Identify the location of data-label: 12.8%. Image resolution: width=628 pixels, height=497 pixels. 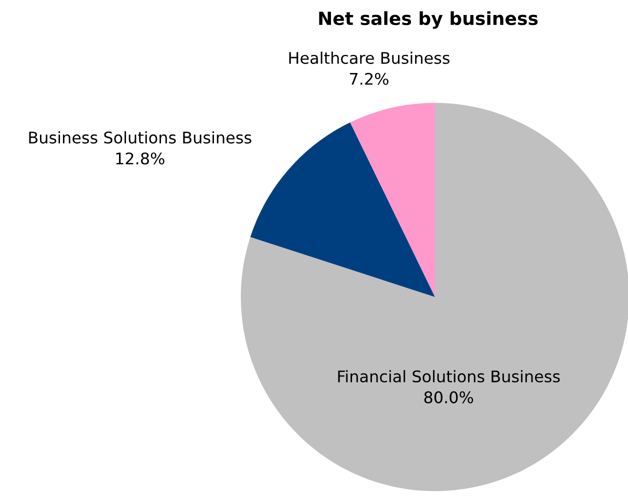
(140, 158).